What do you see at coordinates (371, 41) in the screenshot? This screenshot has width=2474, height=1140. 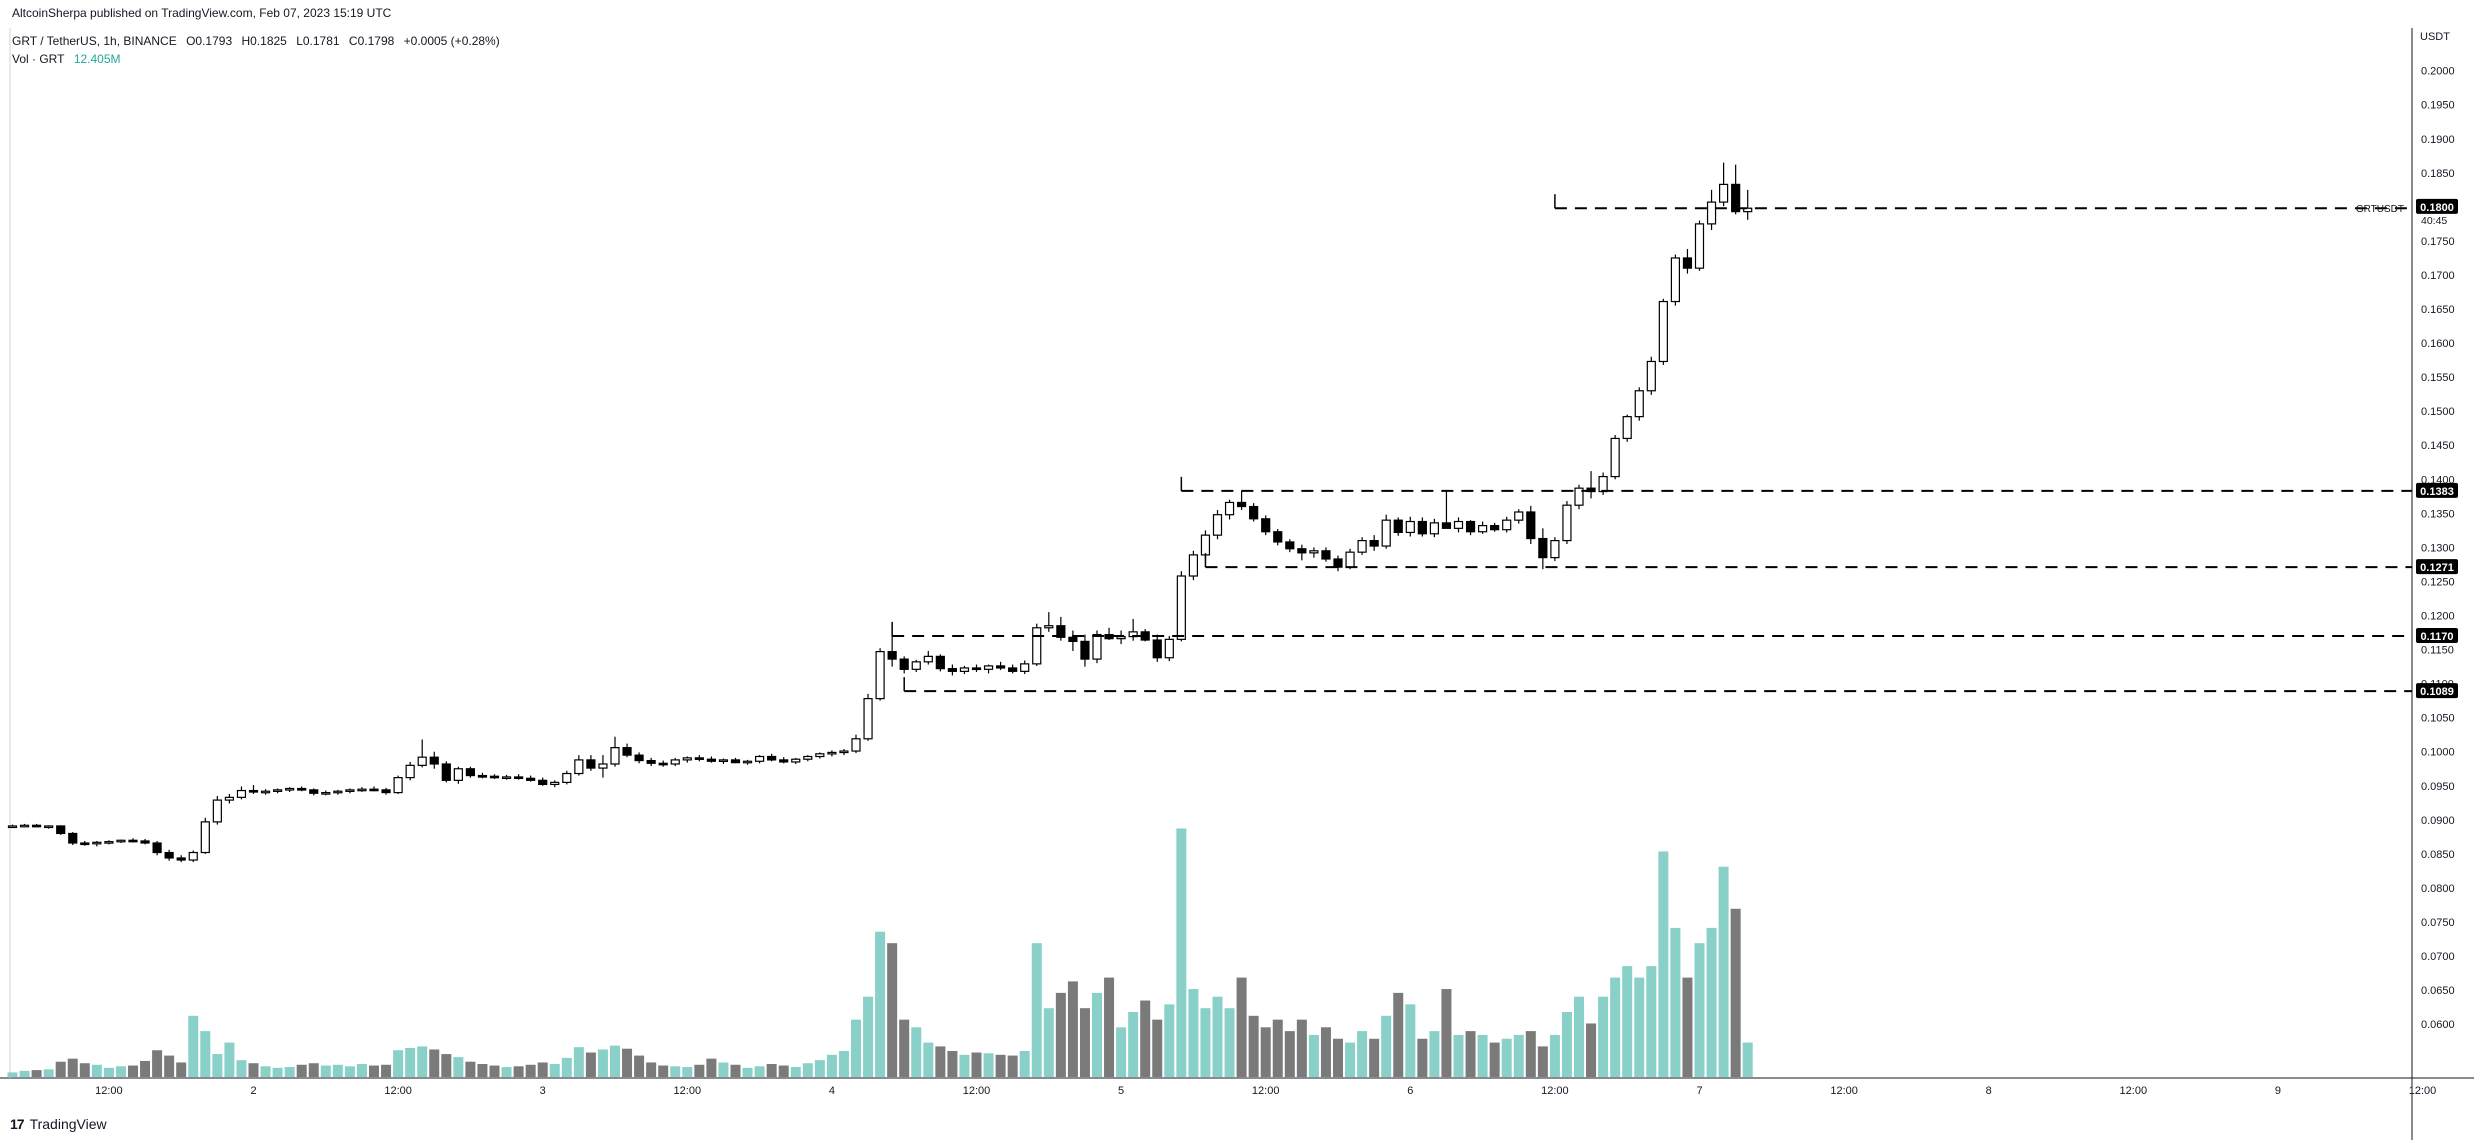 I see `close-value: C0.1798` at bounding box center [371, 41].